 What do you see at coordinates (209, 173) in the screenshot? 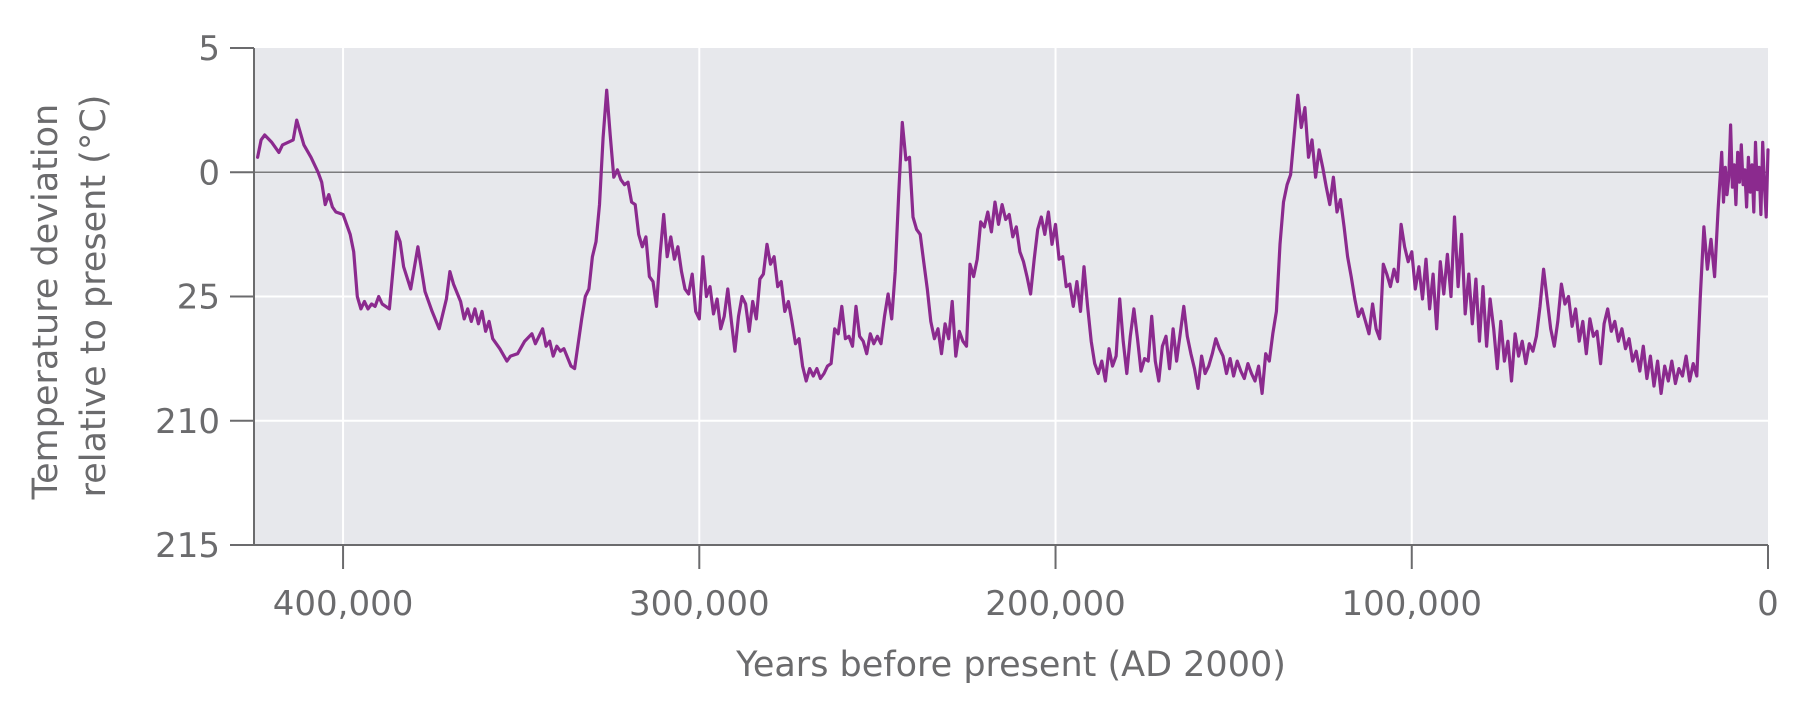
I see `y-tick-label: 0` at bounding box center [209, 173].